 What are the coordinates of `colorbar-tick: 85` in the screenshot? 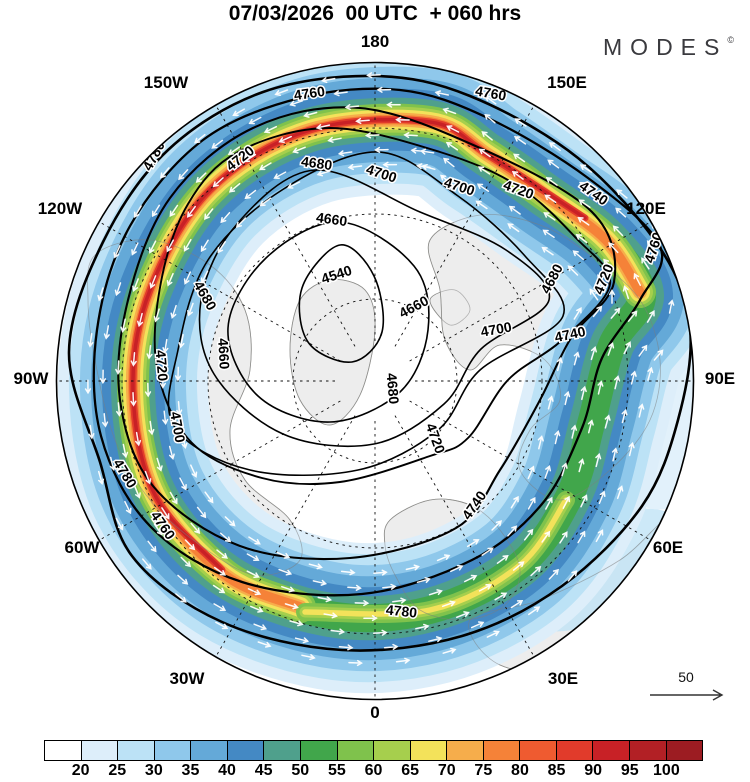 It's located at (556, 770).